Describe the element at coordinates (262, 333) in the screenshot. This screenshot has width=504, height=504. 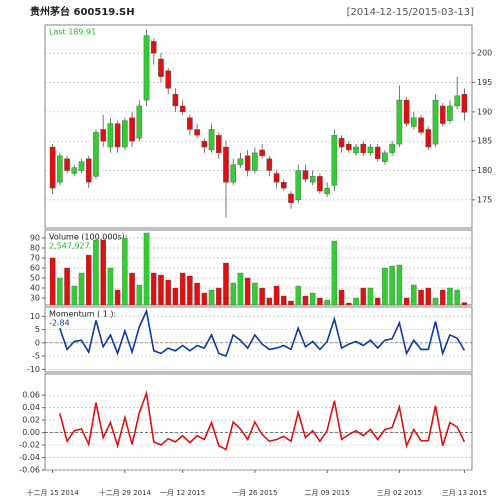
I see `indicator-line` at that location.